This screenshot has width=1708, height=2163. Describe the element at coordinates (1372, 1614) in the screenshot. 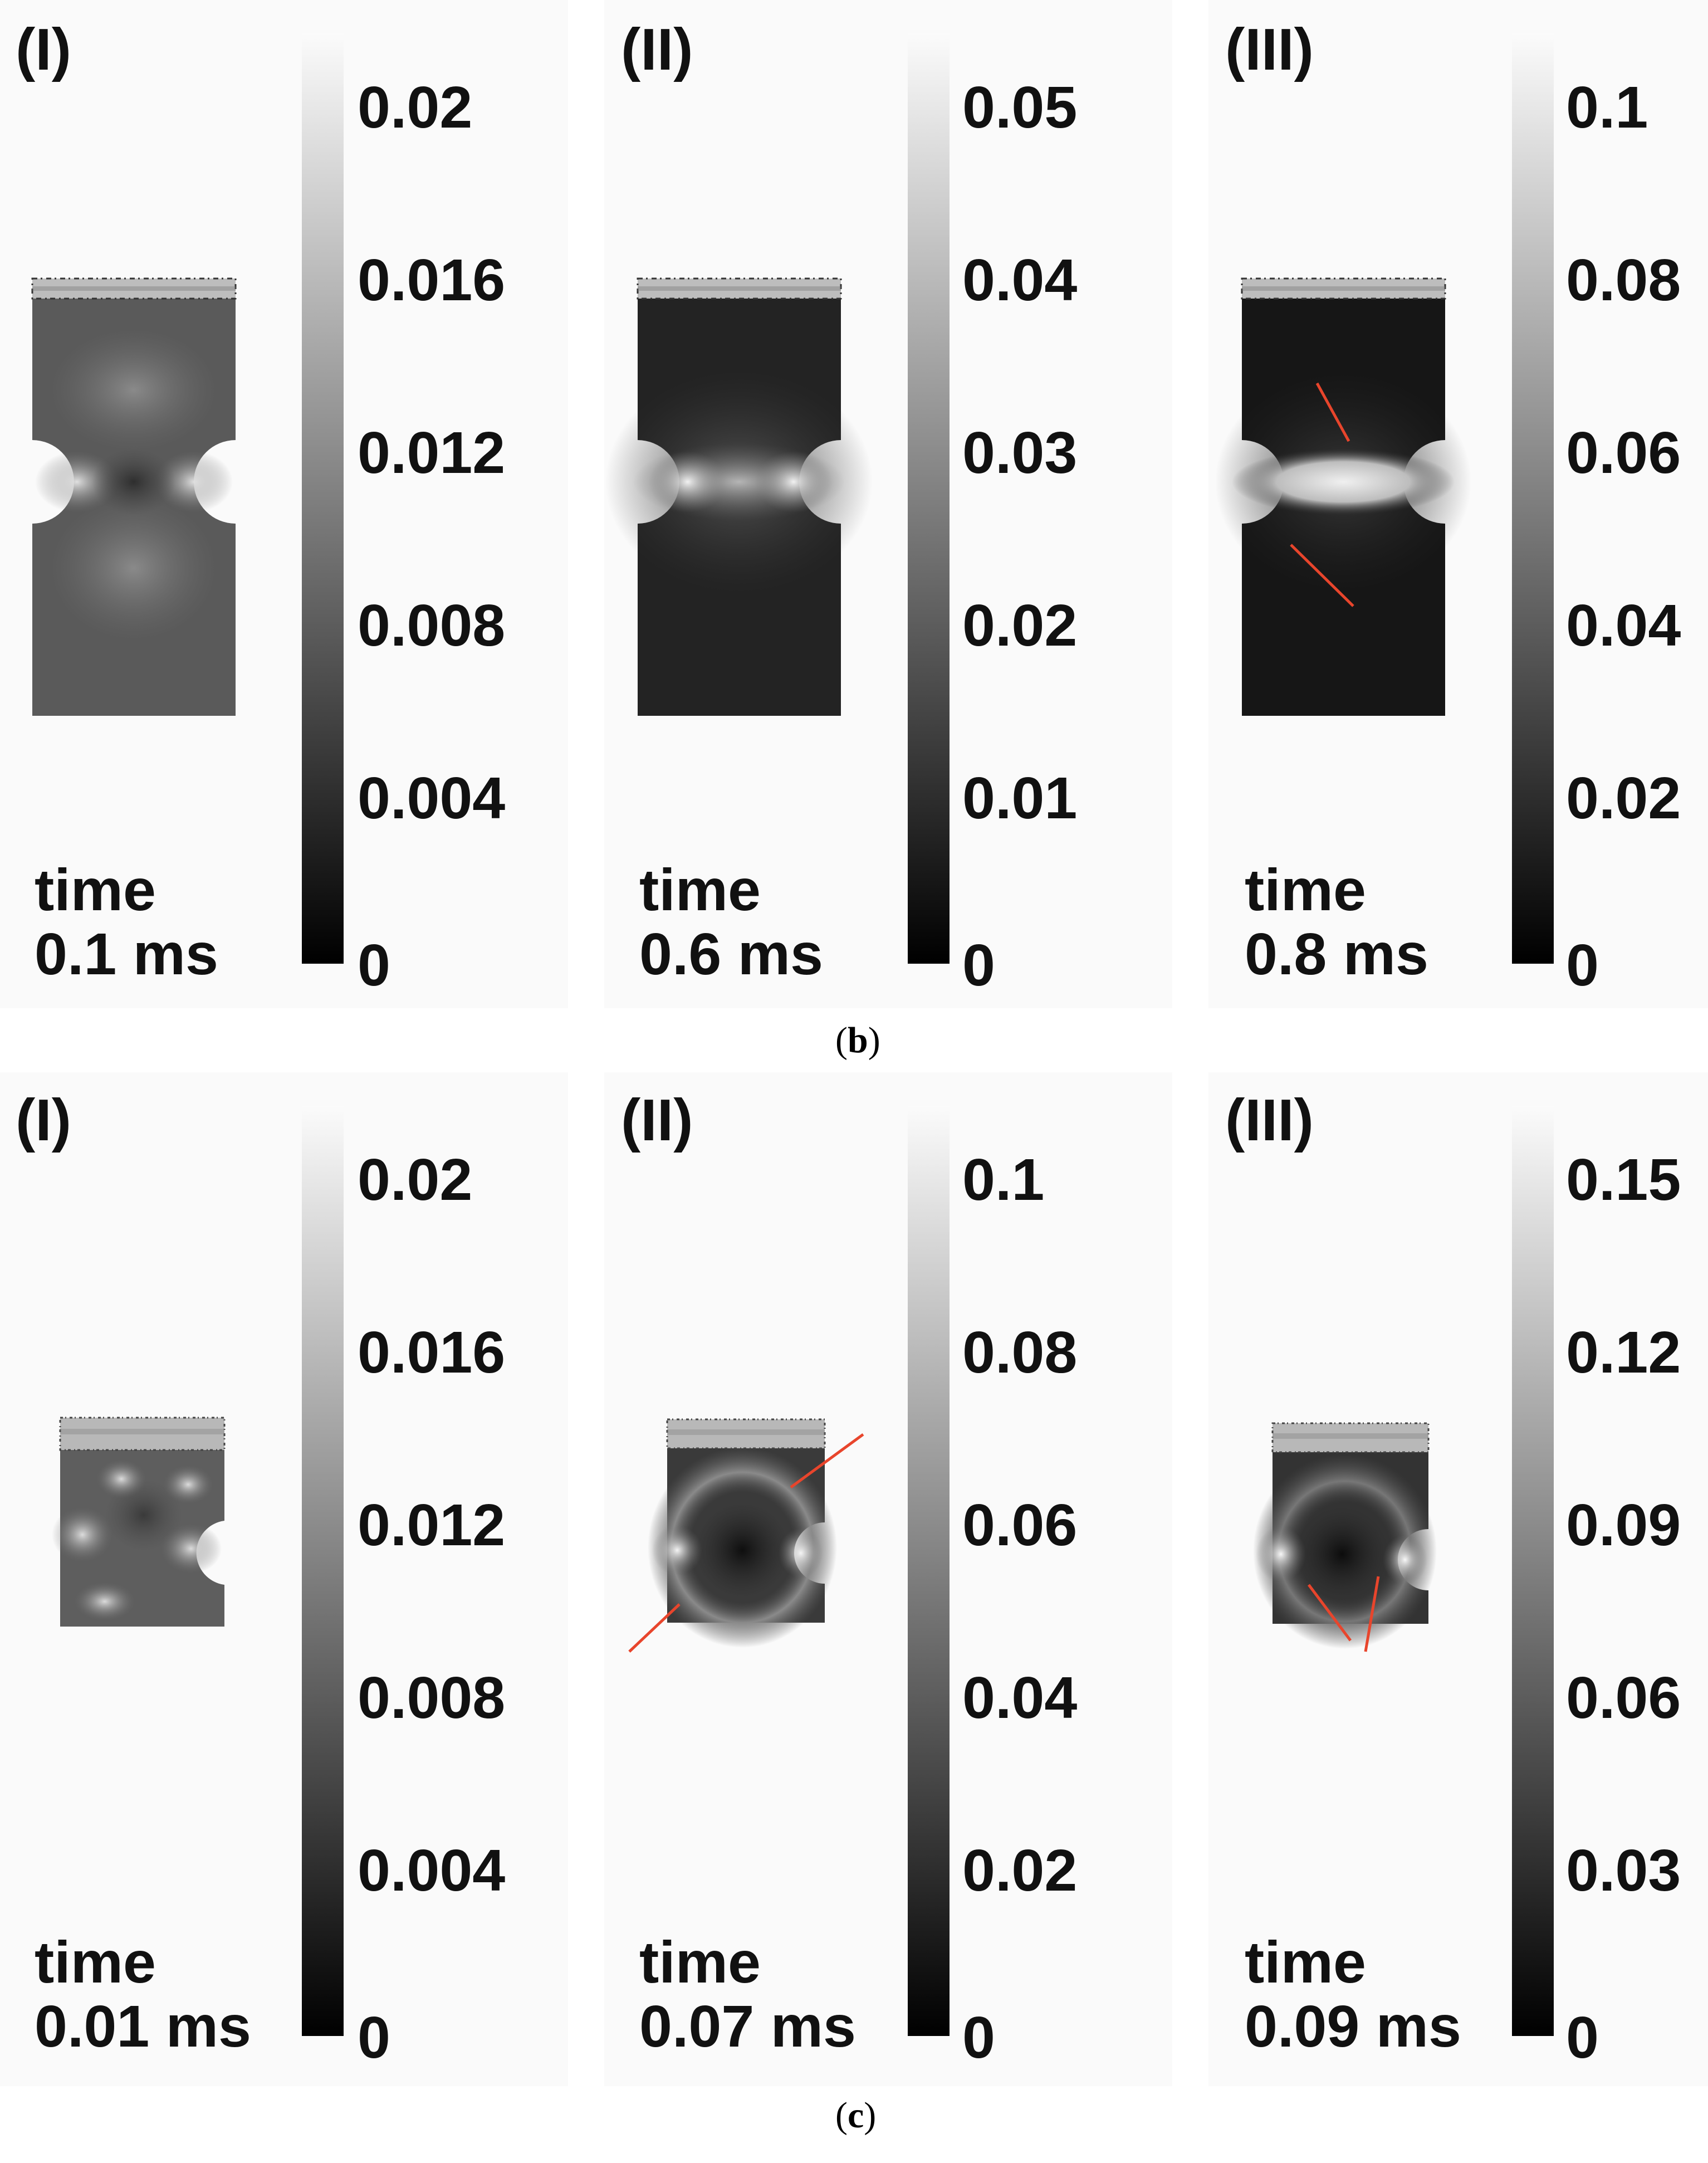

I see `arrow-right` at that location.